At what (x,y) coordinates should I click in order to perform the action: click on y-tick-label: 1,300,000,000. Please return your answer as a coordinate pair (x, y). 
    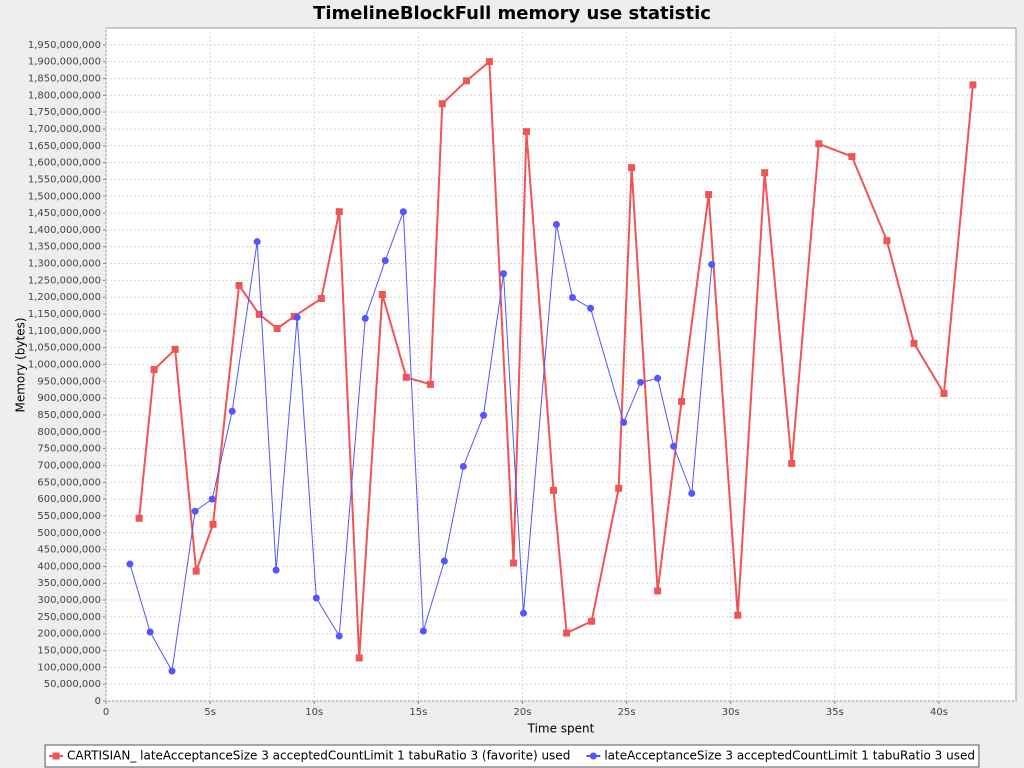
    Looking at the image, I should click on (64, 264).